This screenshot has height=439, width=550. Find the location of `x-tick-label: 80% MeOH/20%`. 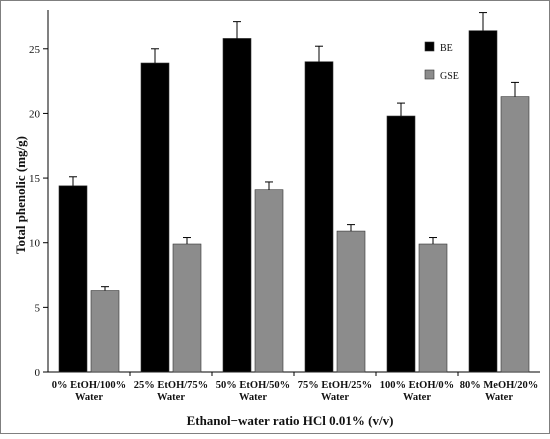

x-tick-label: 80% MeOH/20% is located at coordinates (499, 385).